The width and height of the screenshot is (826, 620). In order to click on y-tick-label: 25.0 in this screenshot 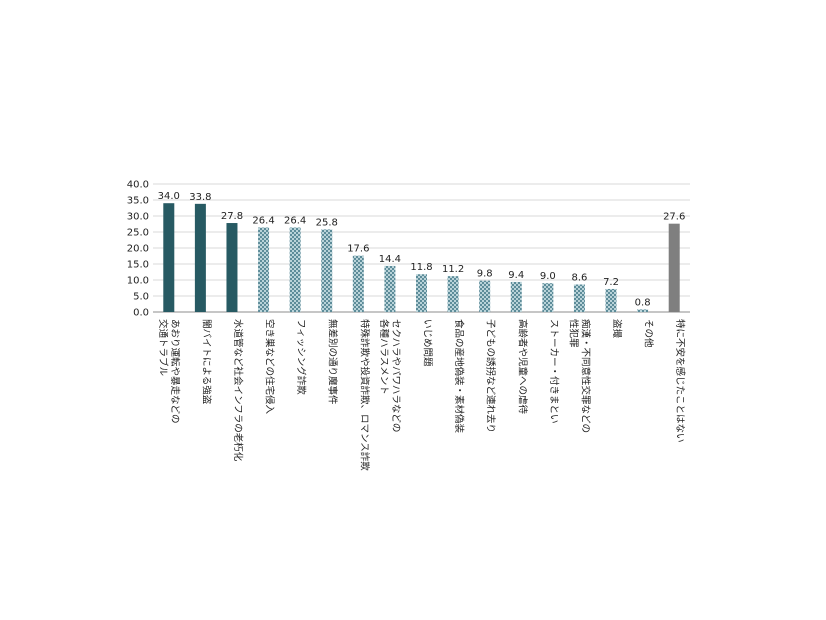, I will do `click(138, 233)`.